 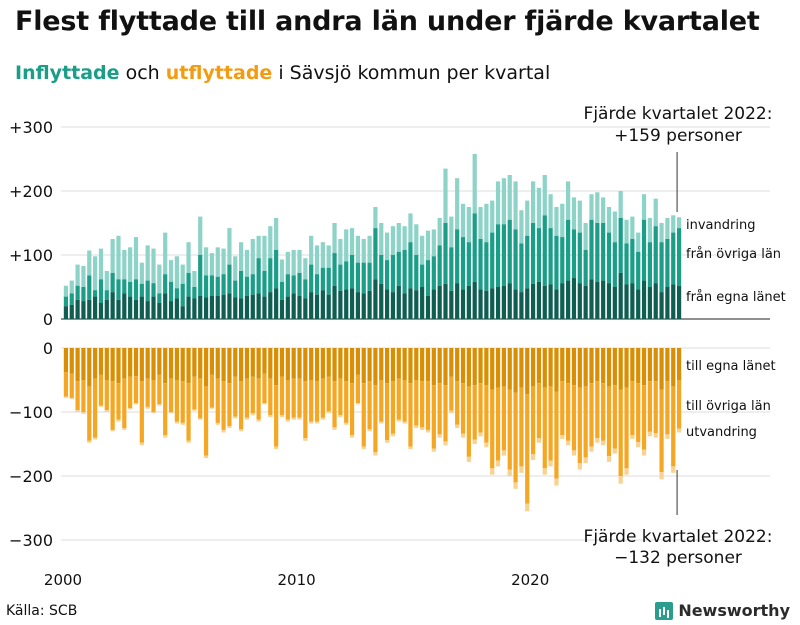 What do you see at coordinates (42, 611) in the screenshot?
I see `source-note: Källa: SCB` at bounding box center [42, 611].